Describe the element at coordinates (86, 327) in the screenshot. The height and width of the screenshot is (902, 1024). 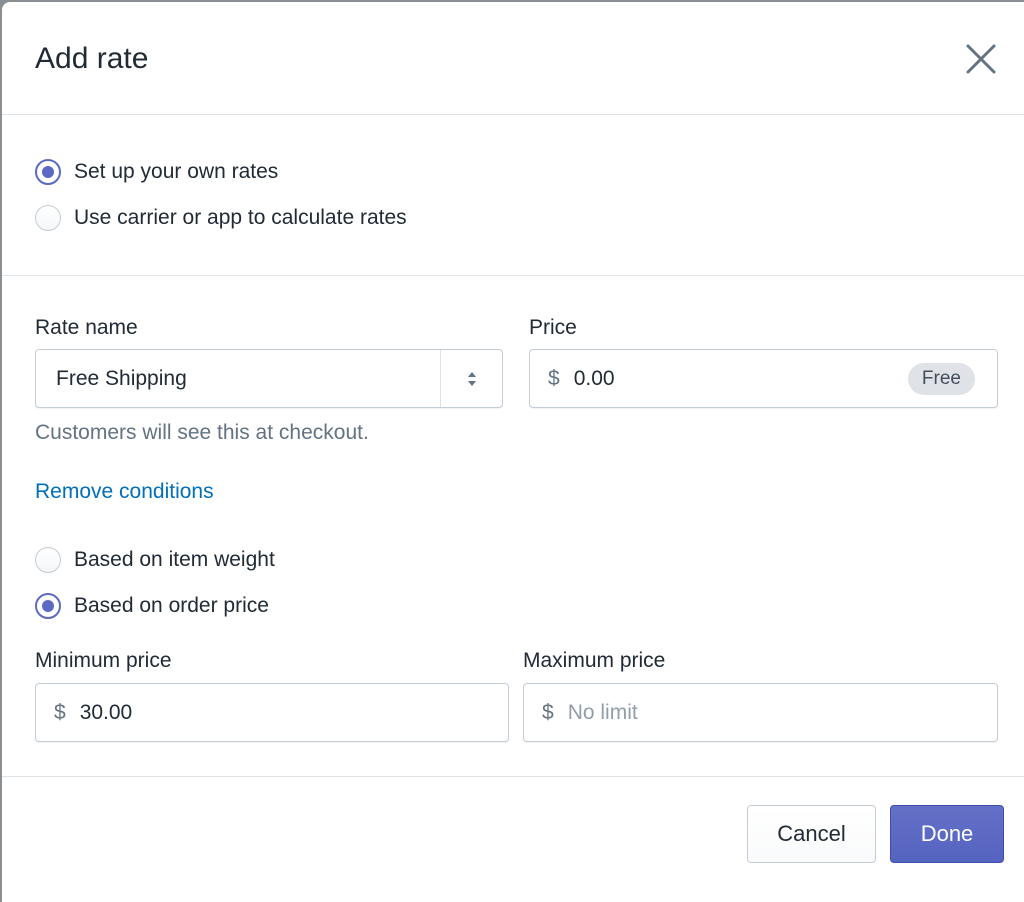
I see `rate-name-label: Rate name` at that location.